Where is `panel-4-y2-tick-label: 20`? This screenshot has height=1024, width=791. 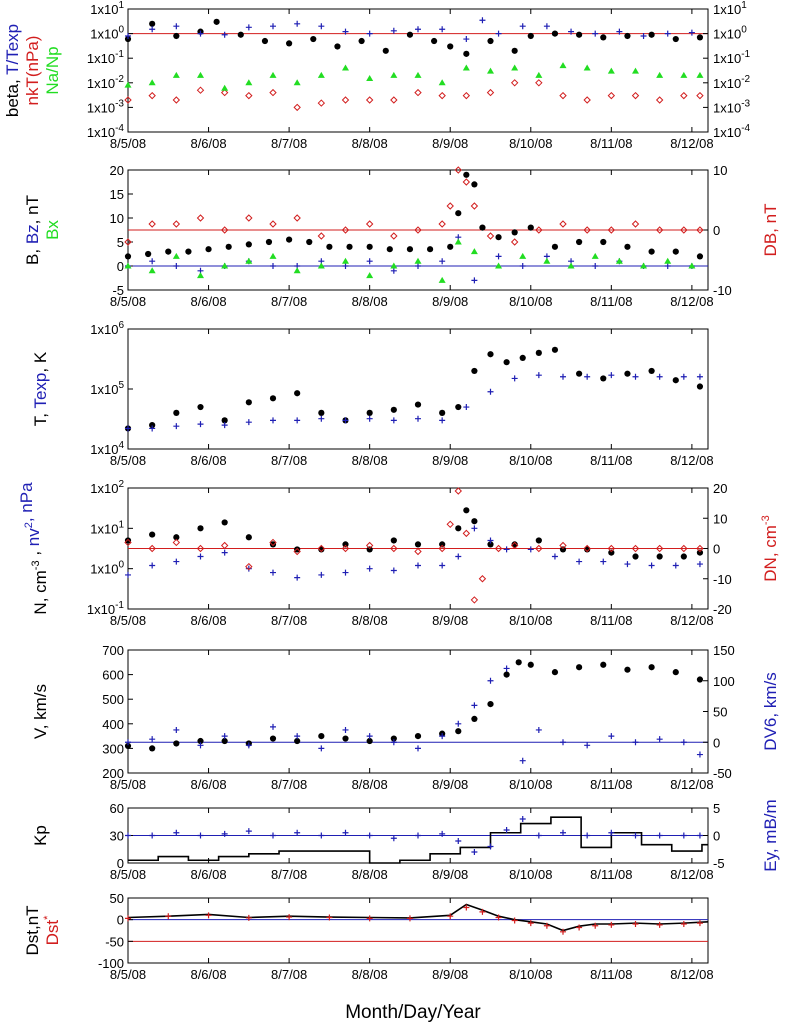
panel-4-y2-tick-label: 20 is located at coordinates (720, 488).